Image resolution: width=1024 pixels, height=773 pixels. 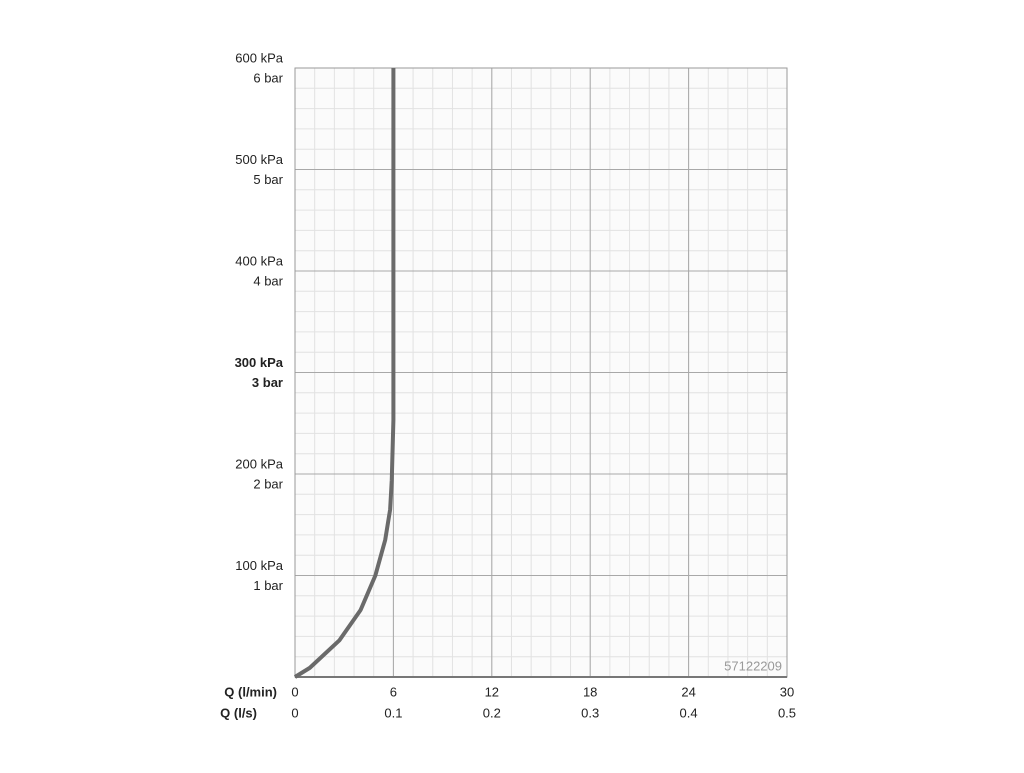 I want to click on x2-tick-label: 0, so click(x=294, y=712).